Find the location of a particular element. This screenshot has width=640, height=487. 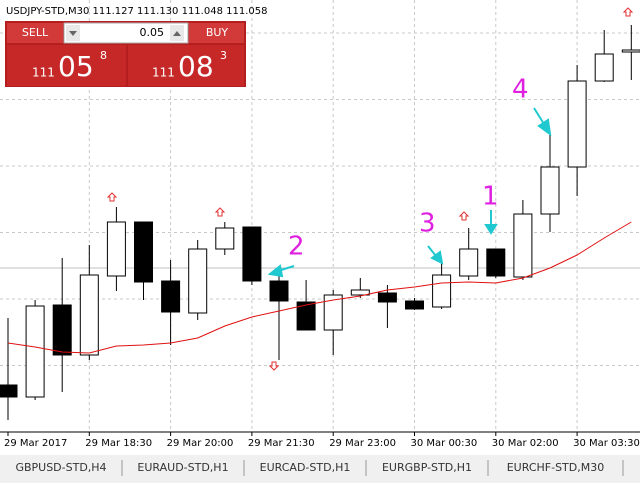

x-tick-label: 30 Mar 03:30 is located at coordinates (606, 443).